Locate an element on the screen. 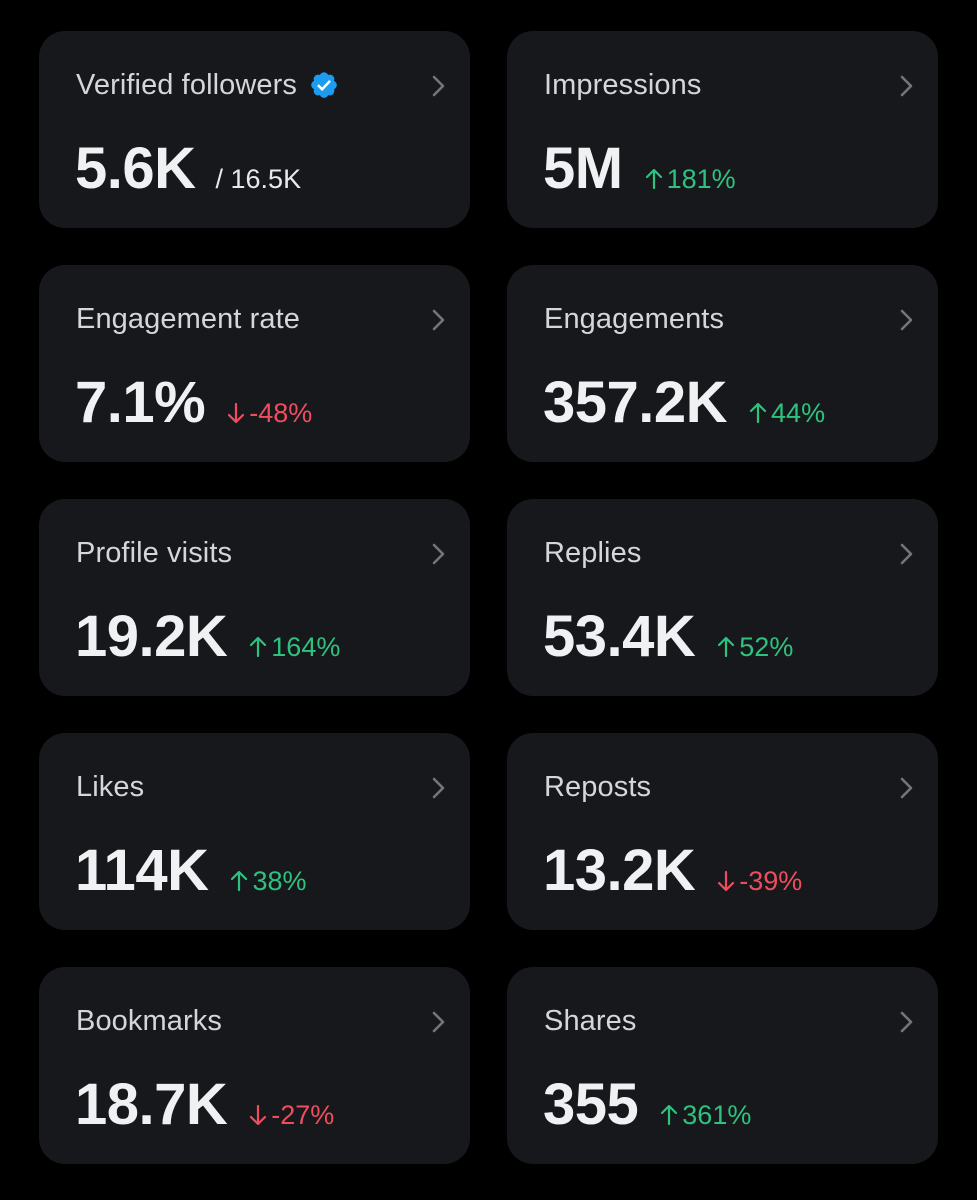 This screenshot has width=977, height=1200. change-indicator: -39% is located at coordinates (759, 881).